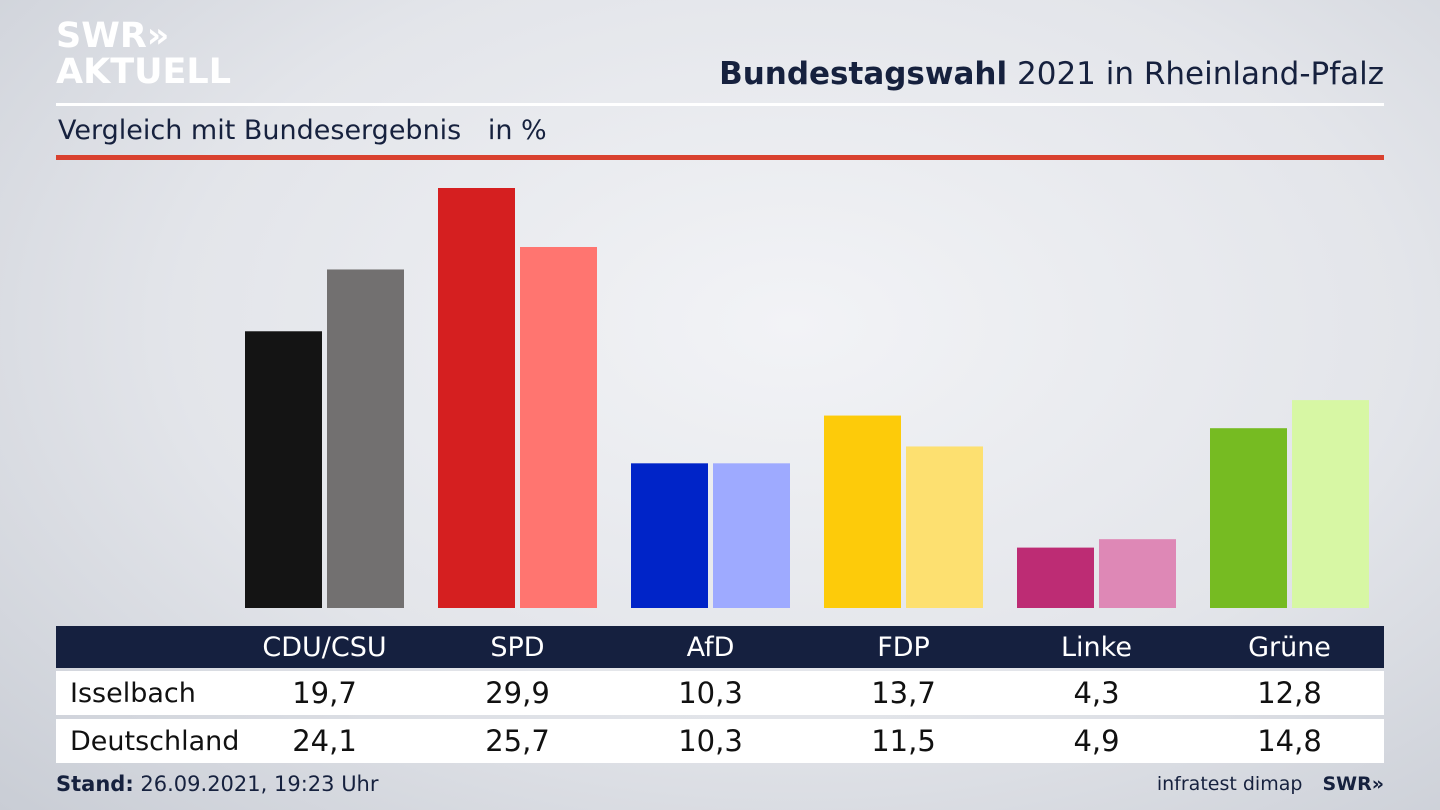 This screenshot has height=810, width=1440. Describe the element at coordinates (259, 784) in the screenshot. I see `stand-value: 26.09.2021, 19:23 Uhr` at that location.